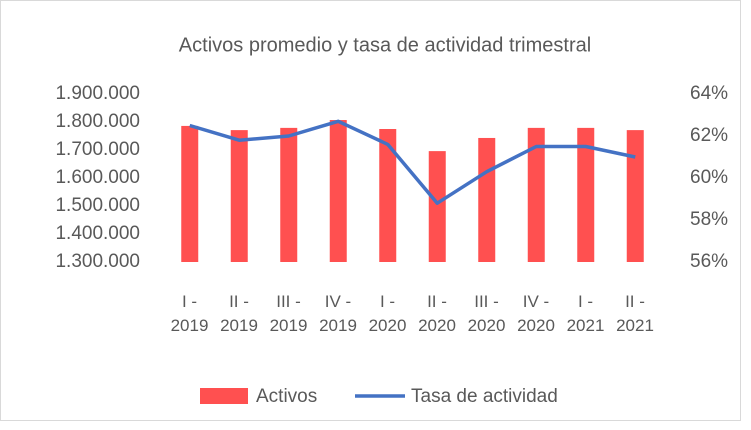  Describe the element at coordinates (536, 313) in the screenshot. I see `x-tick-label: IV - 2020` at that location.